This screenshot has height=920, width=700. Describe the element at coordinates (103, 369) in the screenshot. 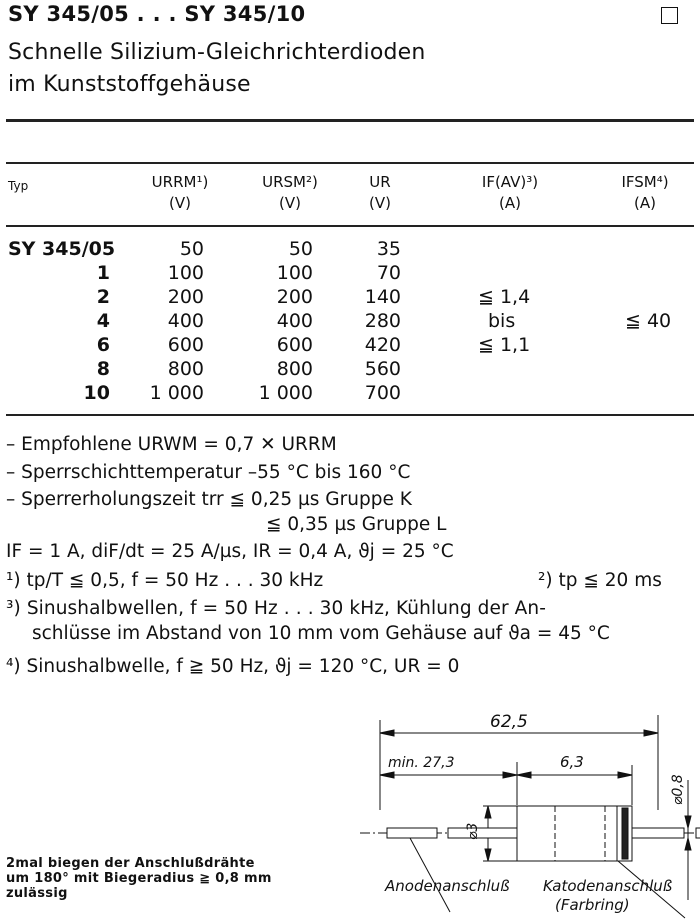

I see `cell-typ: 8` at that location.